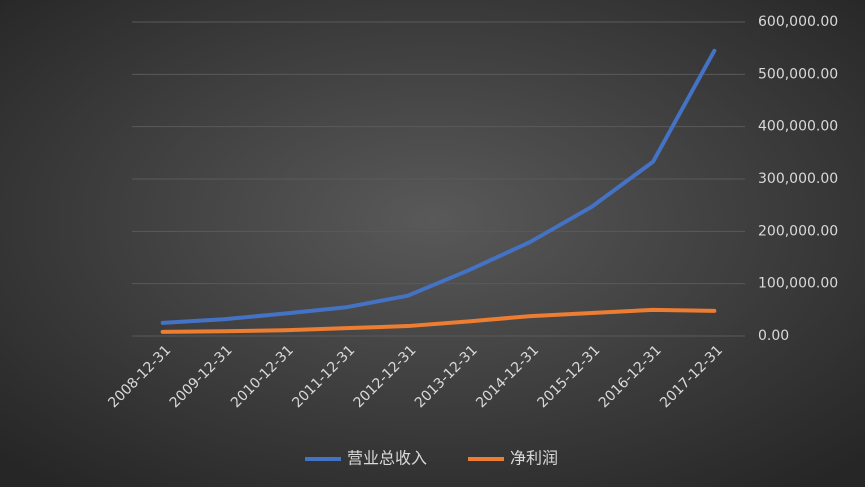 Image resolution: width=865 pixels, height=487 pixels. Describe the element at coordinates (438, 320) in the screenshot. I see `line-series` at that location.